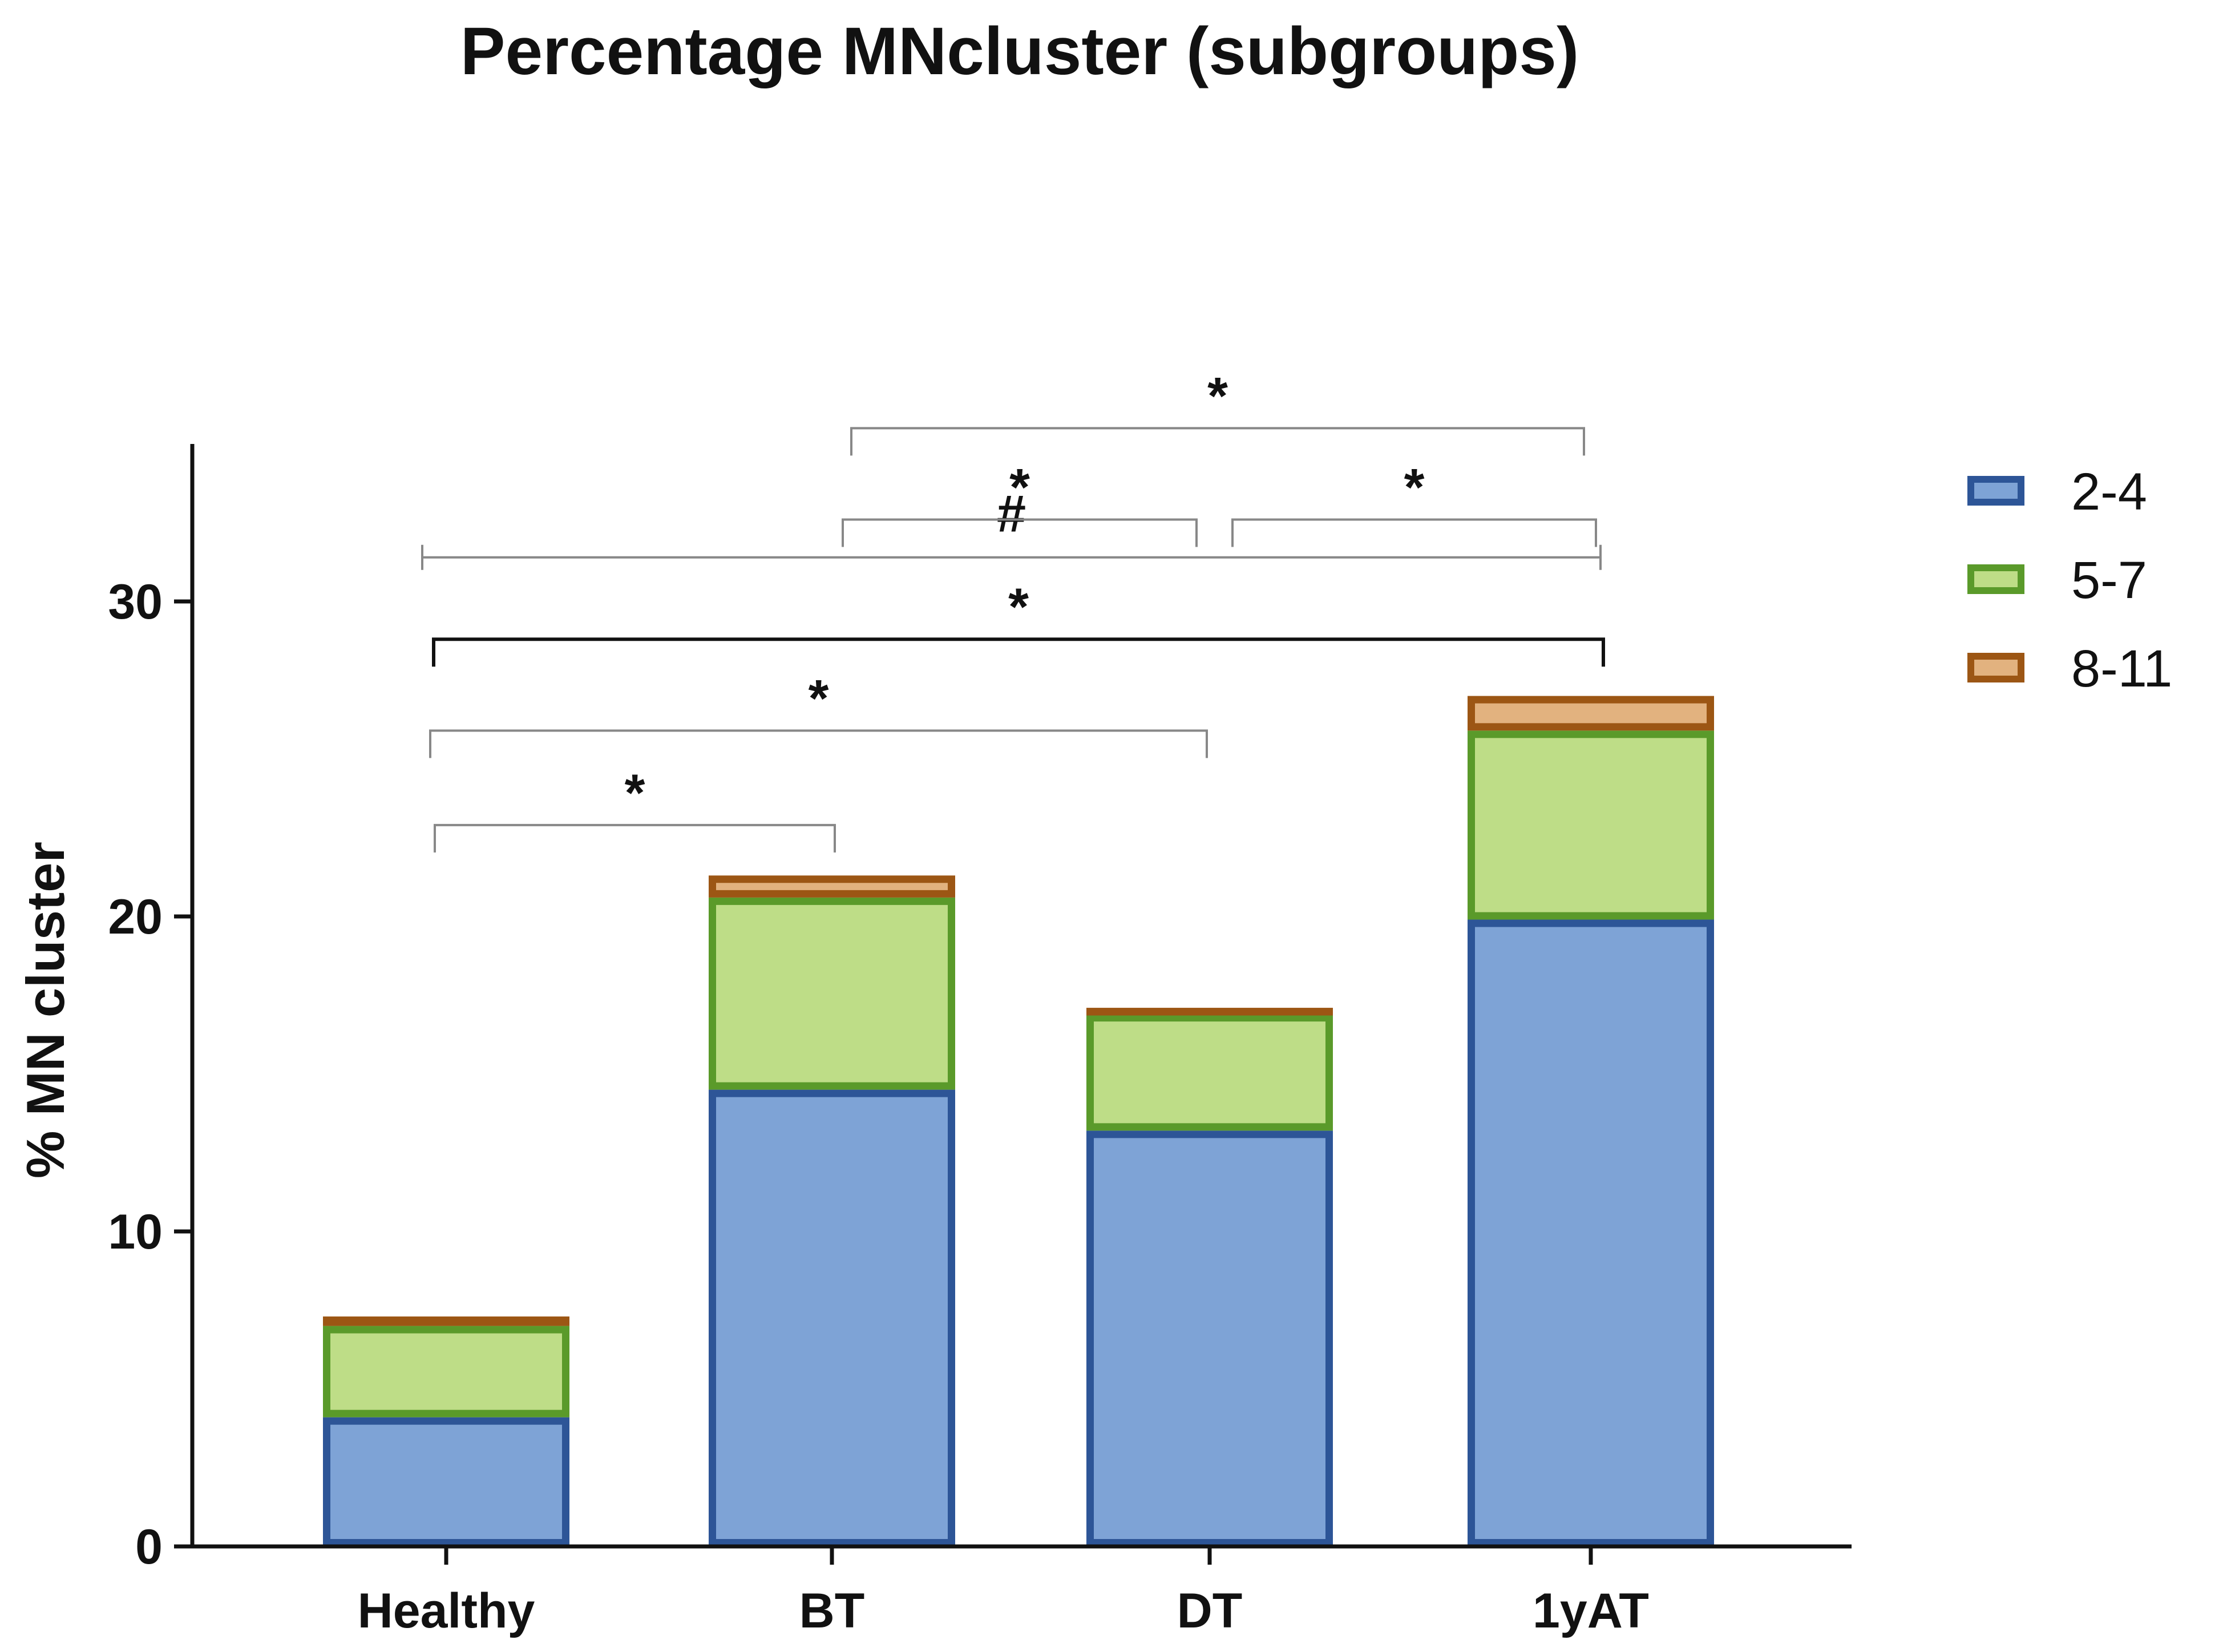 This screenshot has width=2231, height=1652. What do you see at coordinates (45, 1010) in the screenshot?
I see `y-axis-label: % MN cluster` at bounding box center [45, 1010].